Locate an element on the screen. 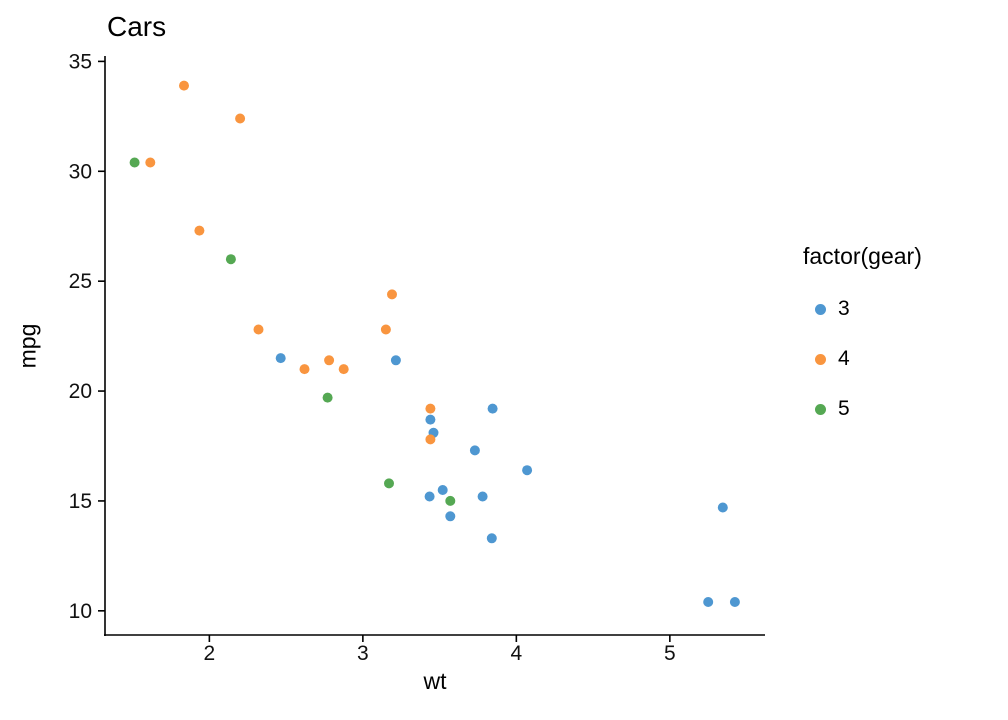  legend-item-gear-5: 5 is located at coordinates (862, 409).